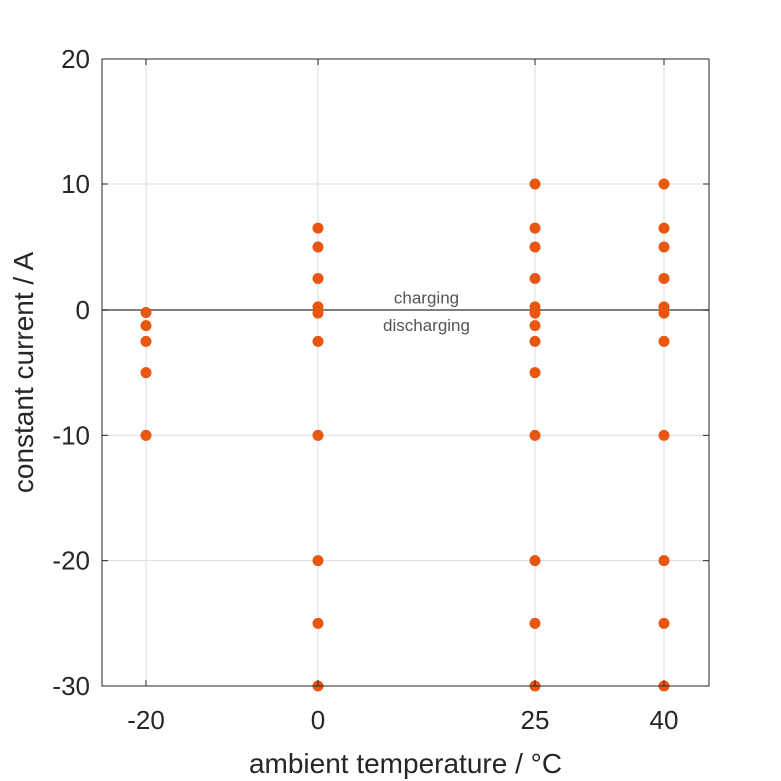 The image size is (781, 781). What do you see at coordinates (146, 720) in the screenshot?
I see `x-tick-label: -20` at bounding box center [146, 720].